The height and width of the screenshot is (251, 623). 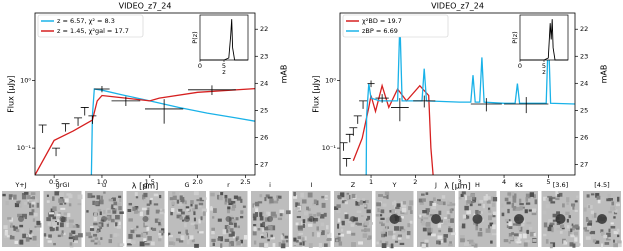 I want to click on legend-label: z = 6.57, χ² = 8.3, so click(x=86, y=21).